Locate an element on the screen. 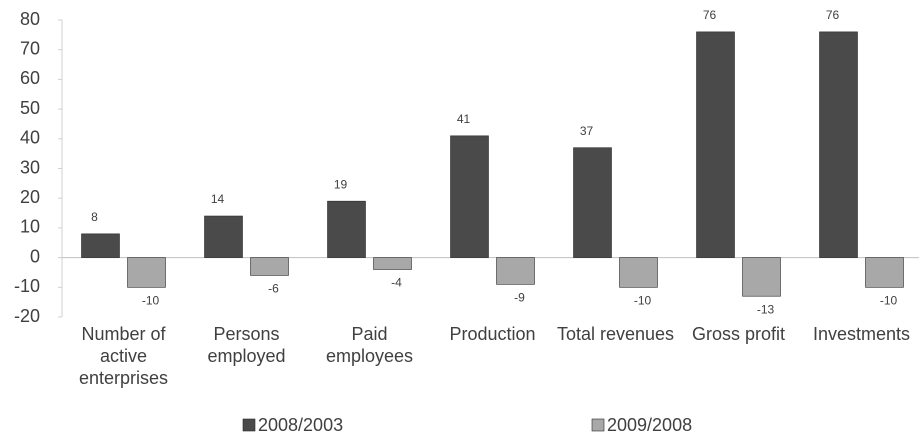  x-tick-label: Number of active enterprises is located at coordinates (123, 356).